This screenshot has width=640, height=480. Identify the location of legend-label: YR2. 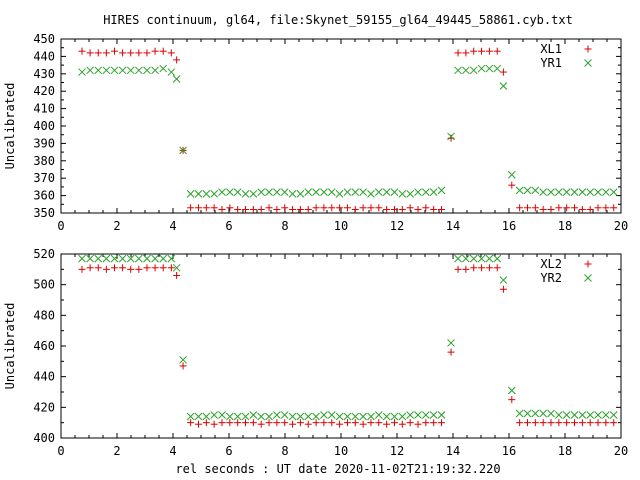
(551, 278).